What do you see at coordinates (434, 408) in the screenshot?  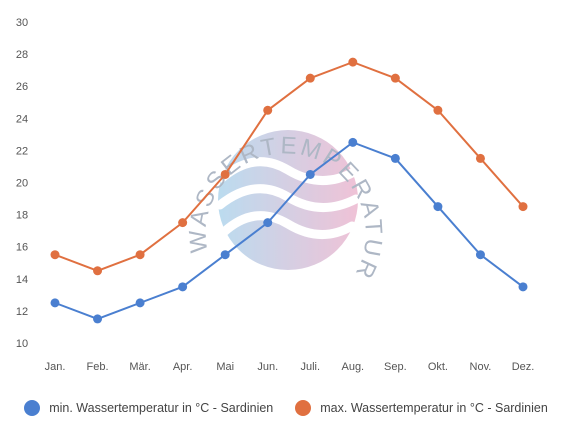 I see `legend-label-max: max. Wassertemperatur in °C - Sardinien` at bounding box center [434, 408].